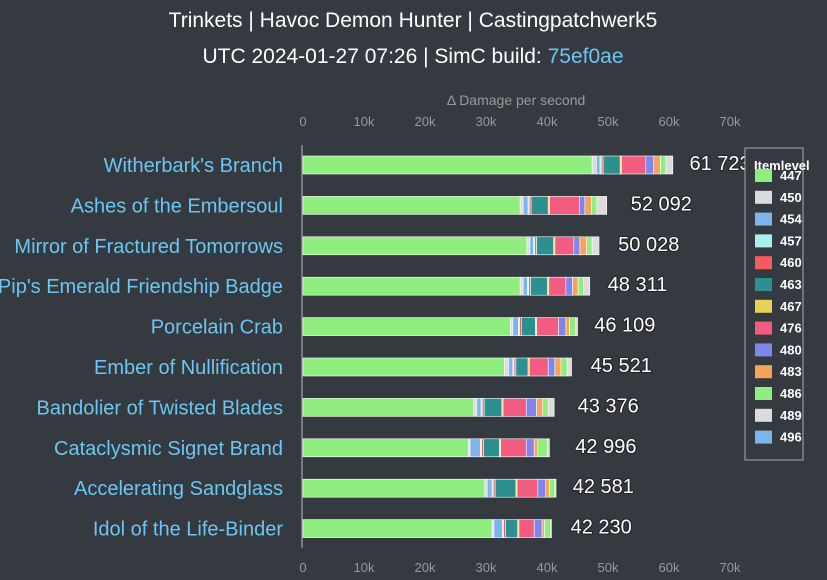  I want to click on legend-item: 454, so click(778, 219).